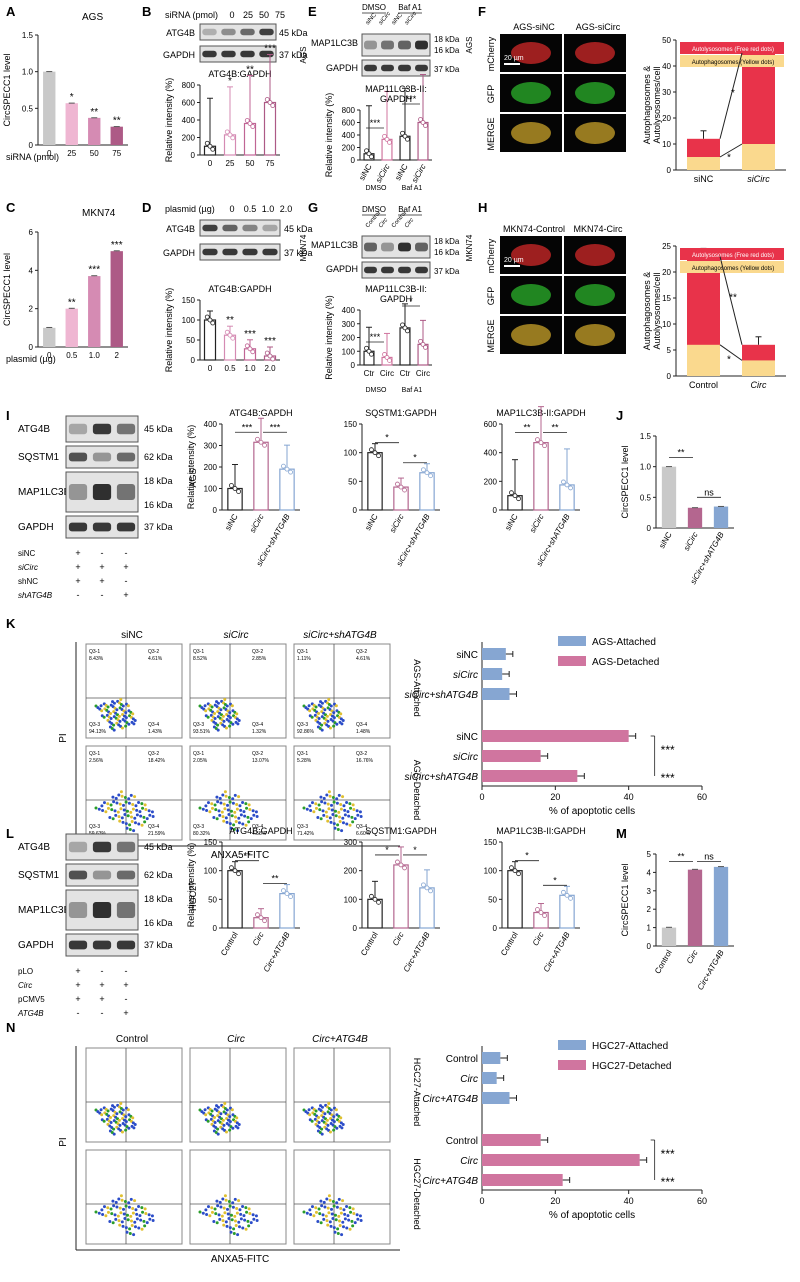 The width and height of the screenshot is (800, 1282). Describe the element at coordinates (303, 247) in the screenshot. I see `panel-D-cell: MKN74` at that location.